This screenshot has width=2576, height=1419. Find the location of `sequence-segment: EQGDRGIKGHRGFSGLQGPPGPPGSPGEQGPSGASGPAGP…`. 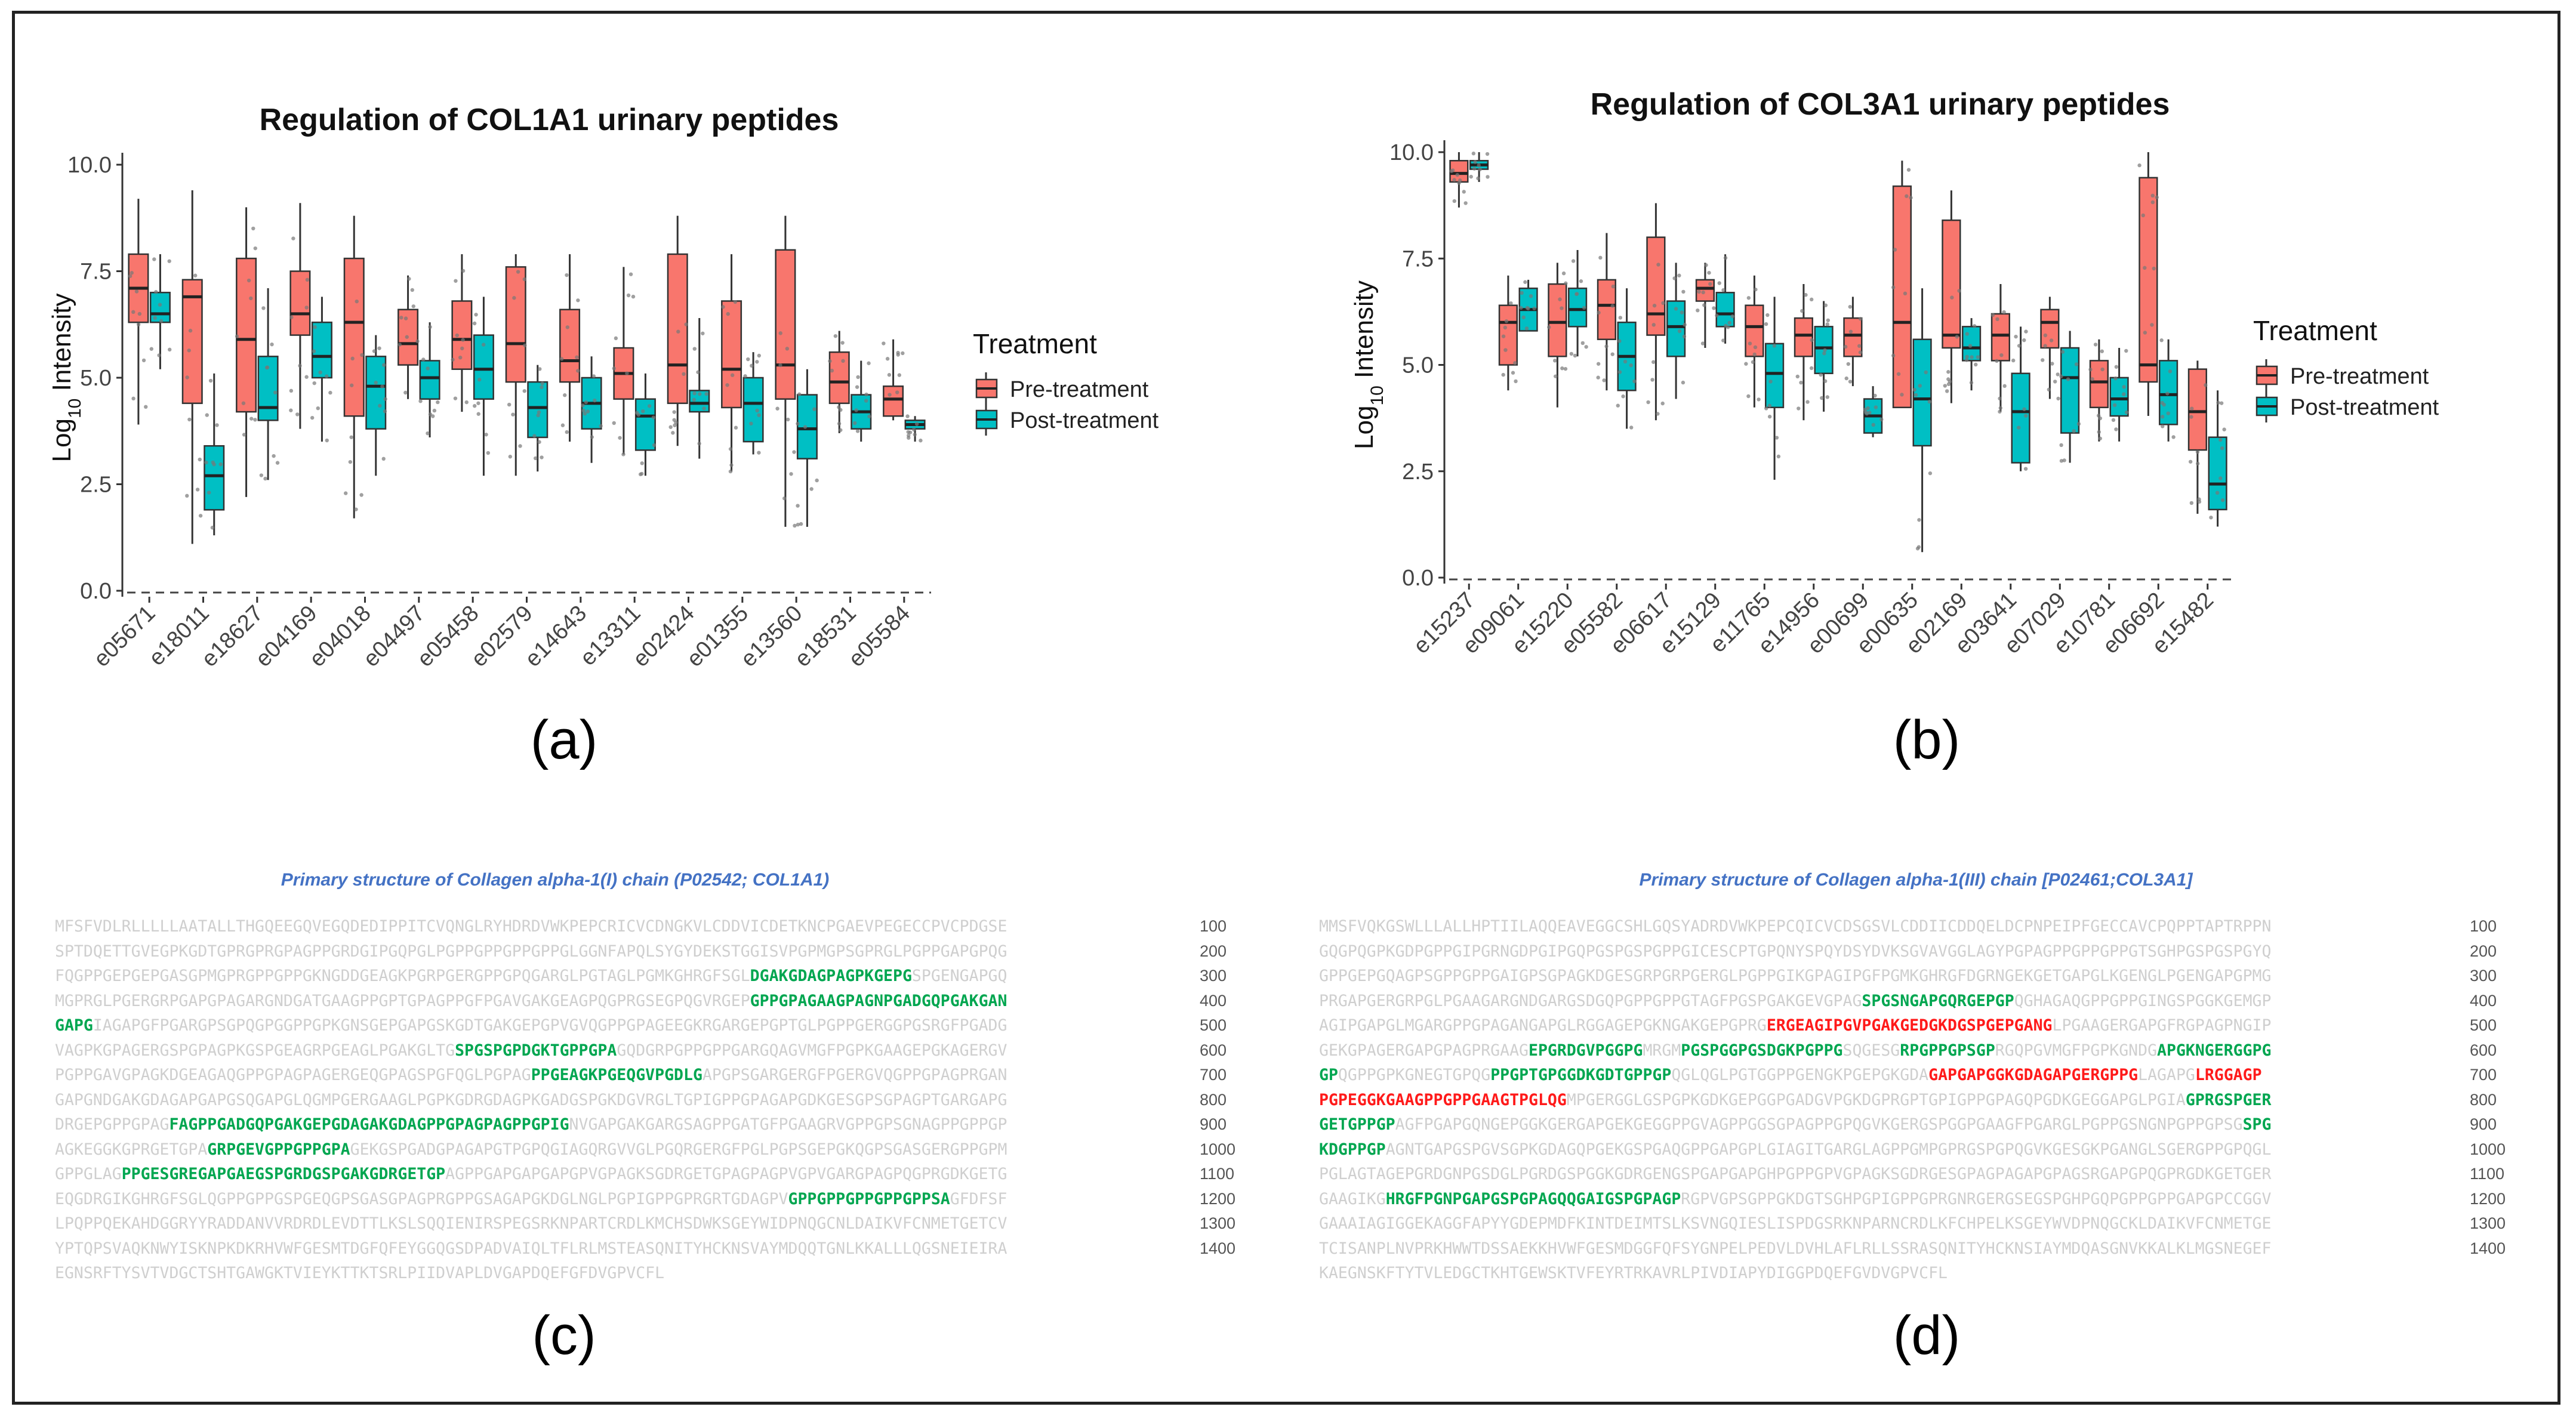

sequence-segment: EQGDRGIKGHRGFSGLQGPPGPPGSPGEQGPSGASGPAGP… is located at coordinates (421, 1198).